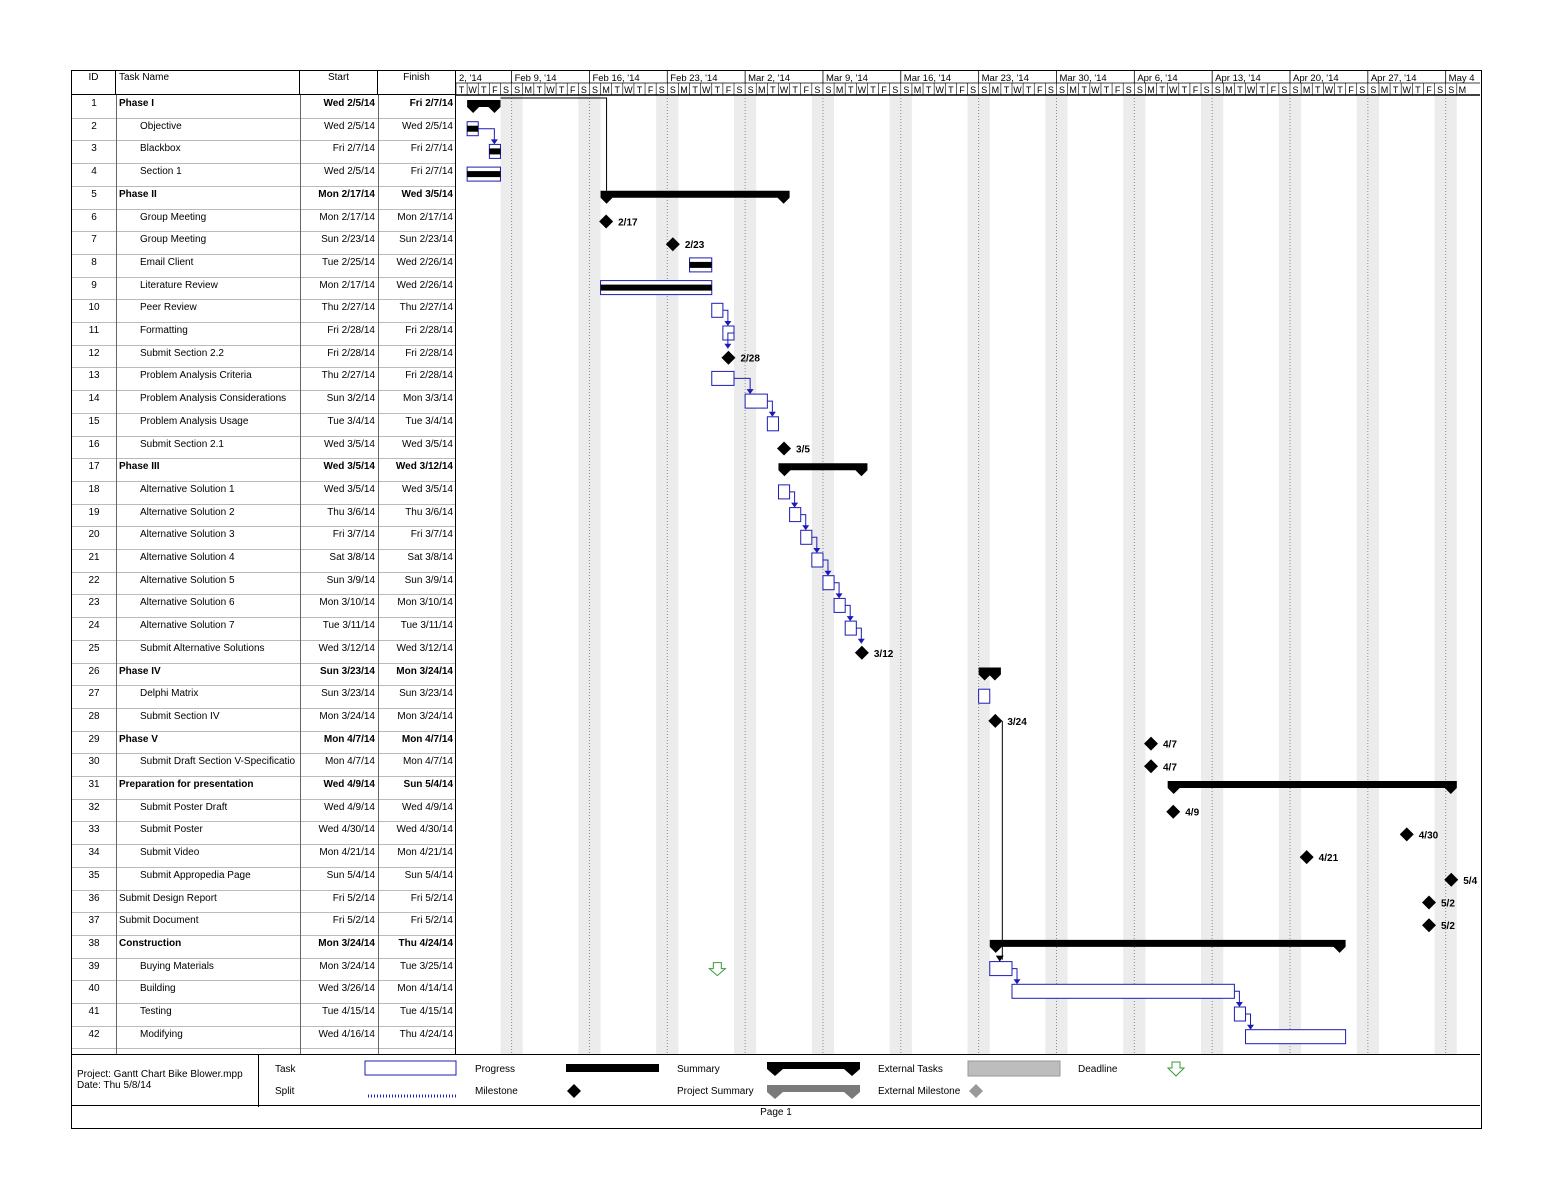  Describe the element at coordinates (347, 853) in the screenshot. I see `task-start: Mon 4/21/14` at that location.